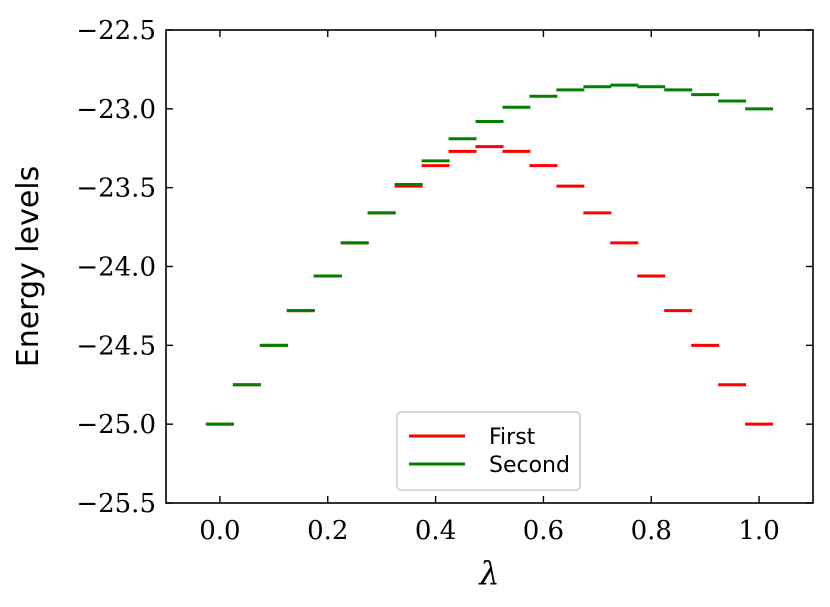  Describe the element at coordinates (116, 189) in the screenshot. I see `y-tick-label: −23.5` at that location.